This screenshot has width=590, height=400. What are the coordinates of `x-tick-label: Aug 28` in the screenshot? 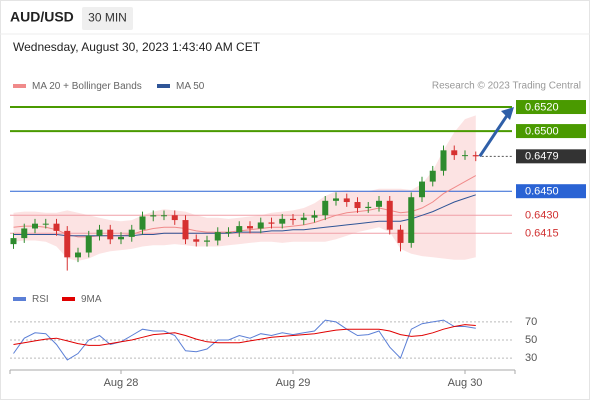 It's located at (121, 383).